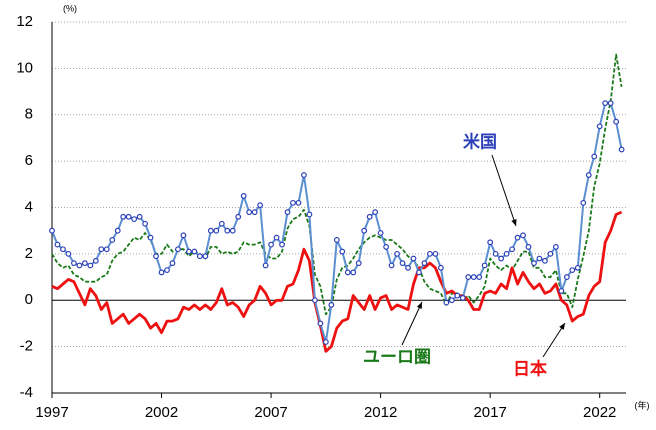 The image size is (656, 430). What do you see at coordinates (26, 346) in the screenshot?
I see `y-tick-label: -2` at bounding box center [26, 346].